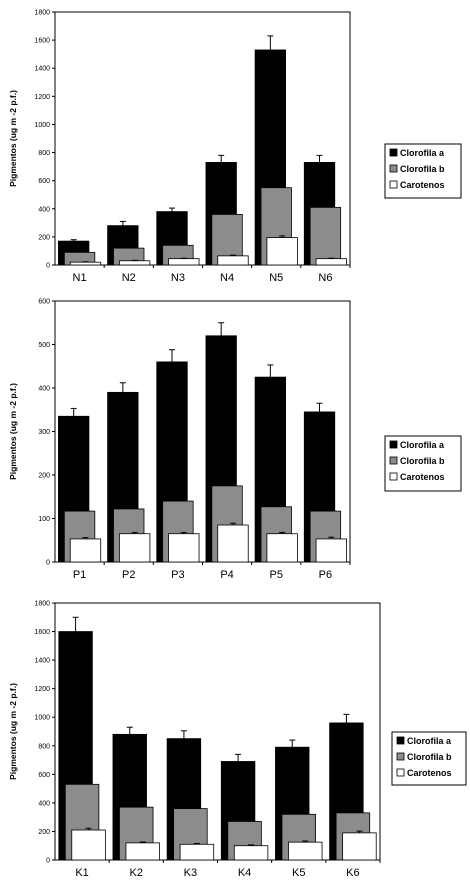 The width and height of the screenshot is (470, 888). Describe the element at coordinates (129, 278) in the screenshot. I see `x-tick-label: N2` at that location.